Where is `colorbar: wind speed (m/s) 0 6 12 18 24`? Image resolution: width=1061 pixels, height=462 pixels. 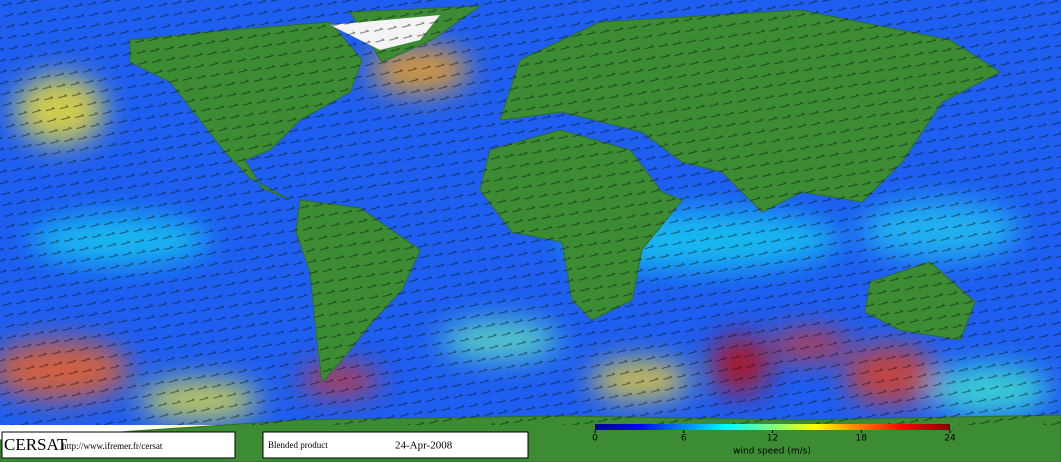 colorbar: wind speed (m/s) 0 6 12 18 24 is located at coordinates (774, 440).